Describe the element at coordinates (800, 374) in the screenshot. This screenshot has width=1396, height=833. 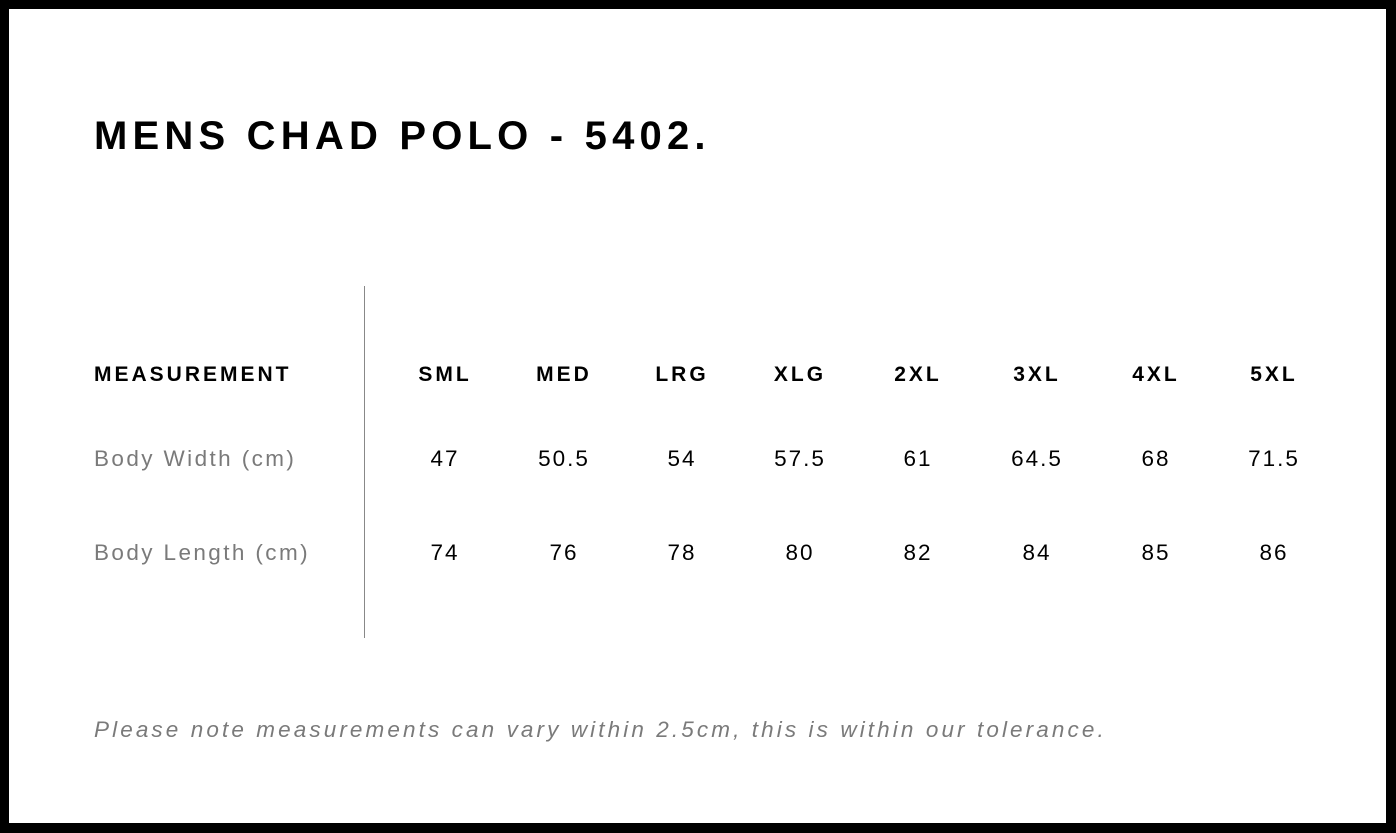
I see `size-header-xlg: XLG` at that location.